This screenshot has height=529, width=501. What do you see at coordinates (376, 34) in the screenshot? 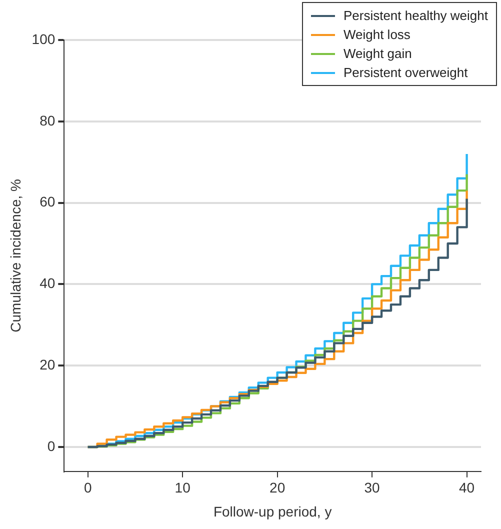
I see `legend-label: Weight loss` at bounding box center [376, 34].